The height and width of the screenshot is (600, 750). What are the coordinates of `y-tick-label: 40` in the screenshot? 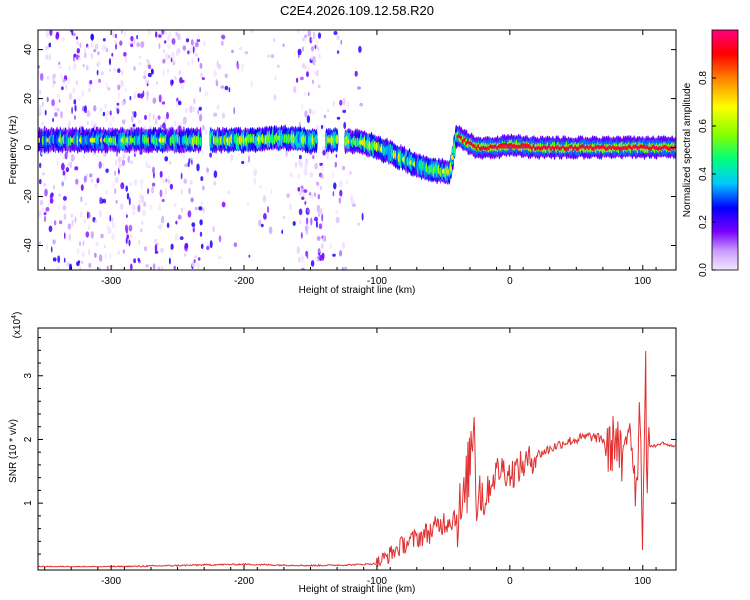 It's located at (28, 50).